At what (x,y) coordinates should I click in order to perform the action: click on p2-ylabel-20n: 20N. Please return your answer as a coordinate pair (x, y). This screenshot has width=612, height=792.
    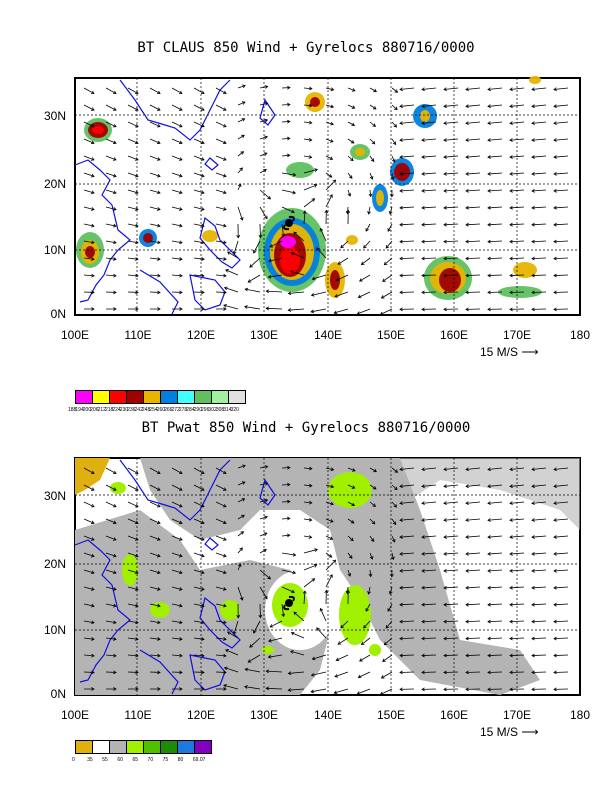
    Looking at the image, I should click on (54, 564).